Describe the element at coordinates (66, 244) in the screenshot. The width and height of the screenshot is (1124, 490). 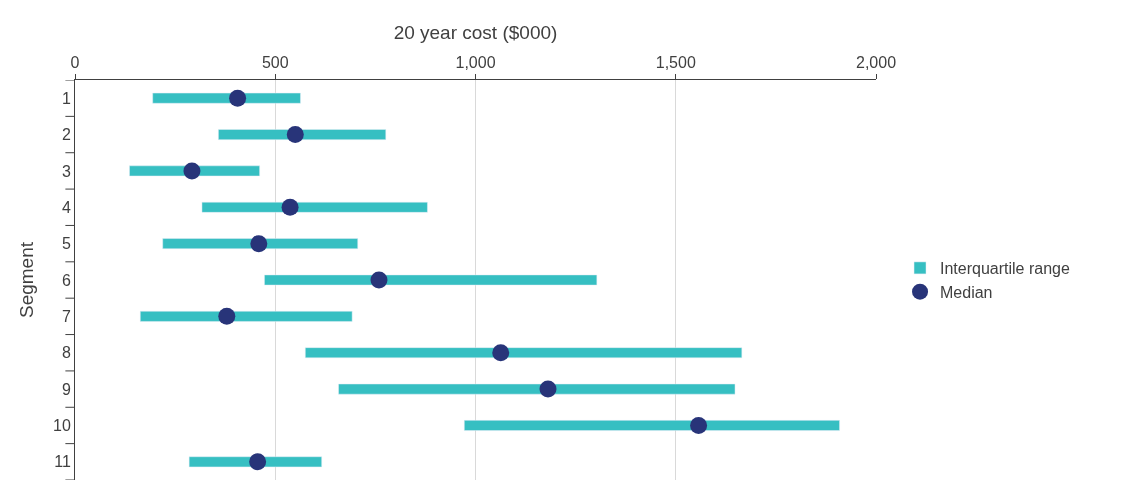
I see `y-tick-label: 5` at that location.